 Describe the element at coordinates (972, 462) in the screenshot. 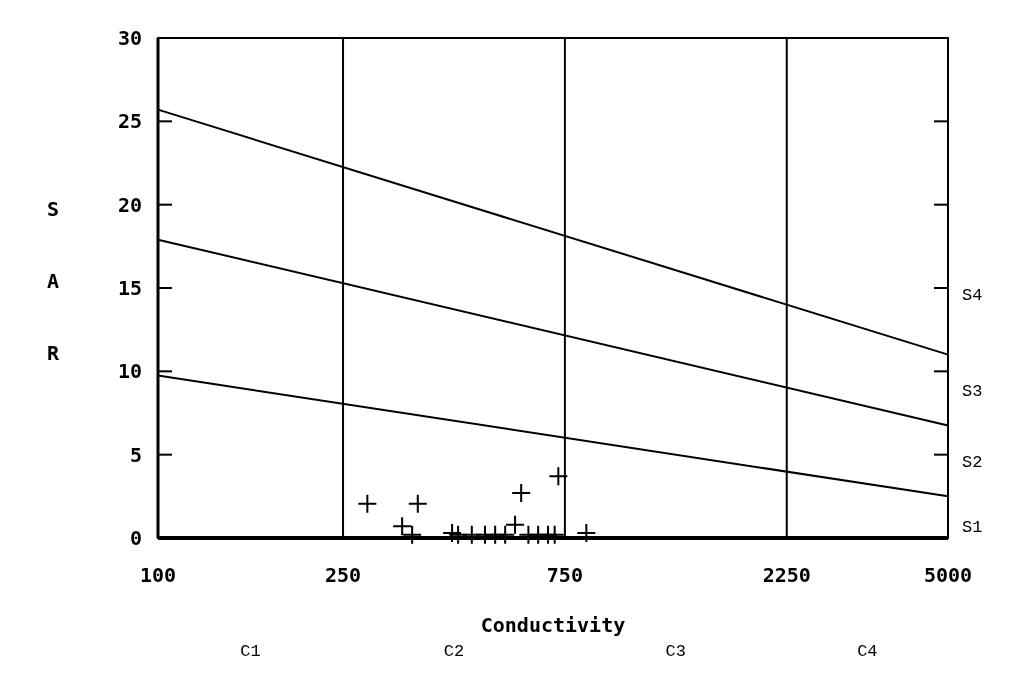

I see `text: S2` at that location.